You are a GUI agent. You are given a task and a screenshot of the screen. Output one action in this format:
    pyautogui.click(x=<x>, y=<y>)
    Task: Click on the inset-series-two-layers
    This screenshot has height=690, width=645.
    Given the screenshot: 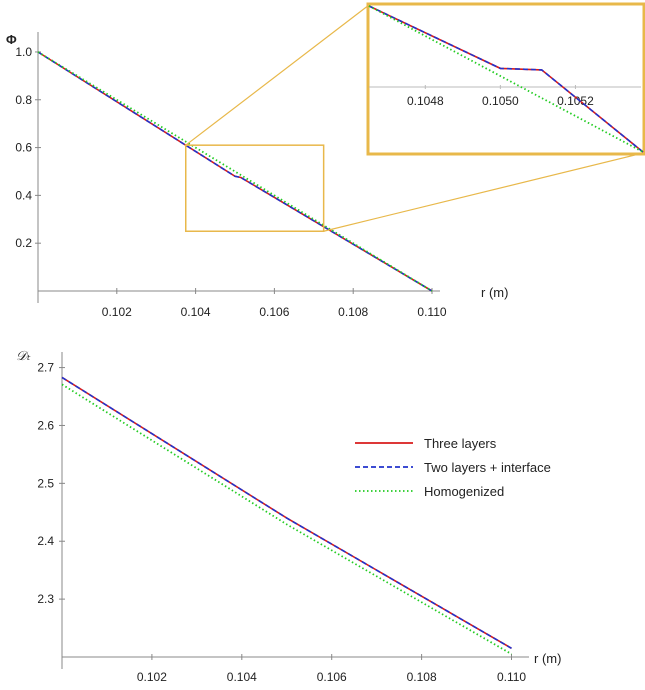 What is the action you would take?
    pyautogui.click(x=506, y=79)
    